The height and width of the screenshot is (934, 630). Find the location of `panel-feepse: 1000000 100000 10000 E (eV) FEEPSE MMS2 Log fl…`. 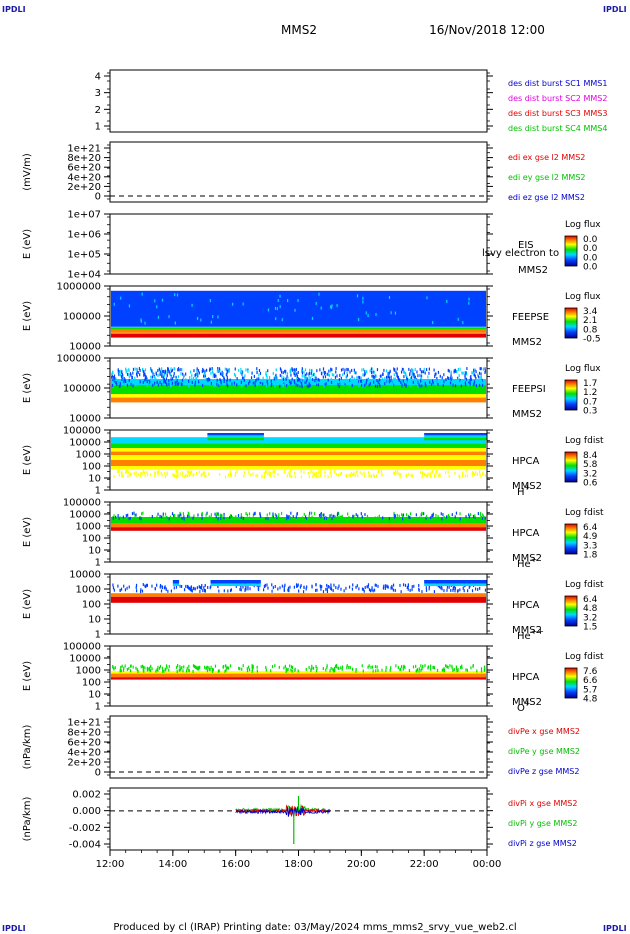

panel-feepse: 1000000 100000 10000 E (eV) FEEPSE MMS2 Log fl… is located at coordinates (311, 317).